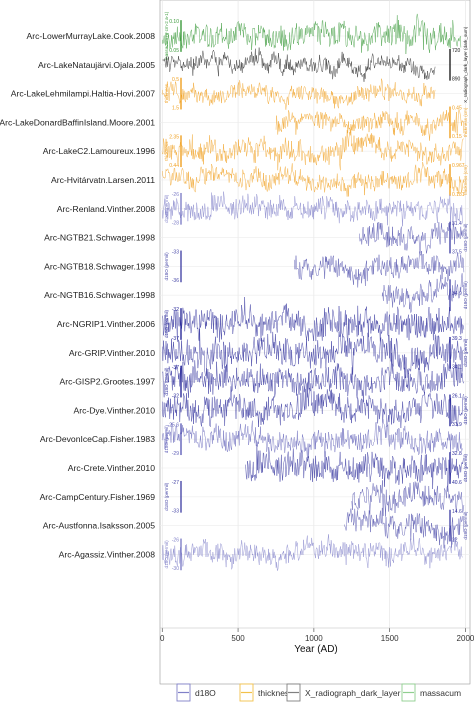  Describe the element at coordinates (77, 122) in the screenshot. I see `site-label: Arc-LakeDonardBaffinIsland.Moore.2001` at that location.